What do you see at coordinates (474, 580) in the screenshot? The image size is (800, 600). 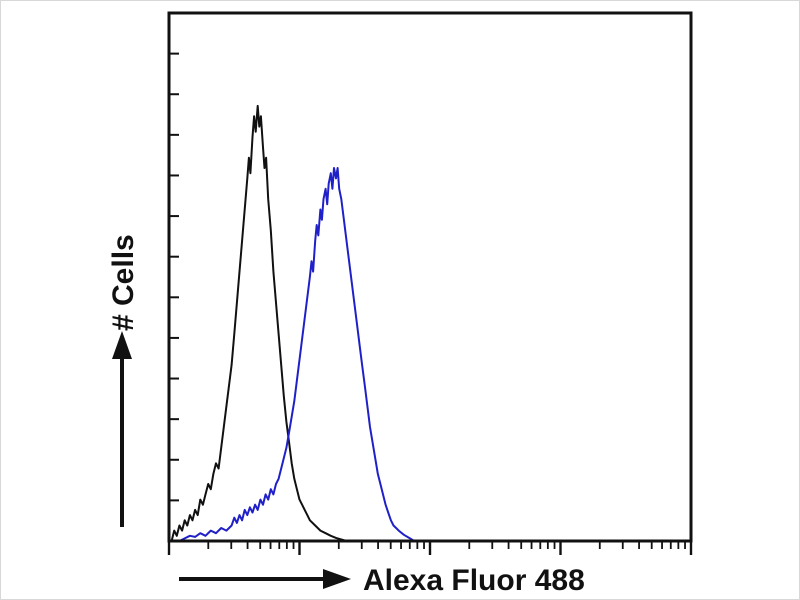 I see `x-axis-label: Alexa Fluor 488` at bounding box center [474, 580].